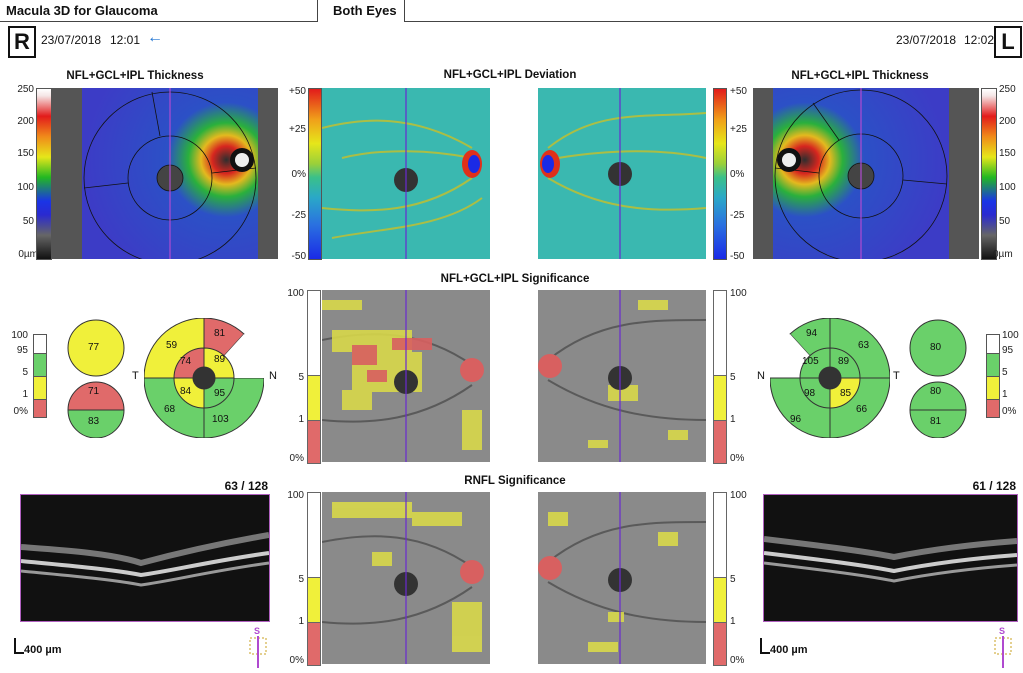  Describe the element at coordinates (860, 76) in the screenshot. I see `left-thickness-title: NFL+GCL+IPL Thickness` at that location.